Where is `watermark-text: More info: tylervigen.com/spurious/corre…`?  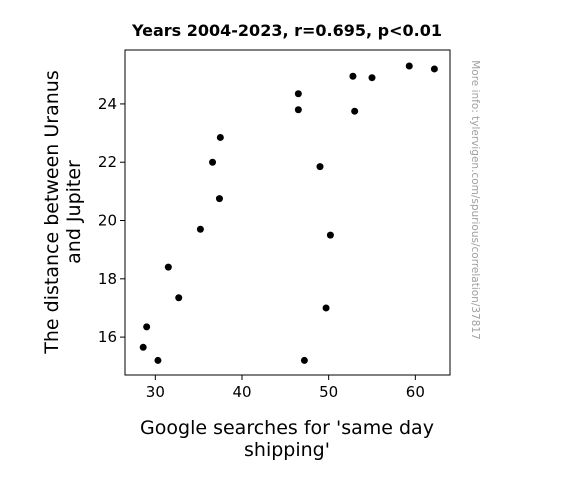 watermark-text: More info: tylervigen.com/spurious/corre… is located at coordinates (475, 200).